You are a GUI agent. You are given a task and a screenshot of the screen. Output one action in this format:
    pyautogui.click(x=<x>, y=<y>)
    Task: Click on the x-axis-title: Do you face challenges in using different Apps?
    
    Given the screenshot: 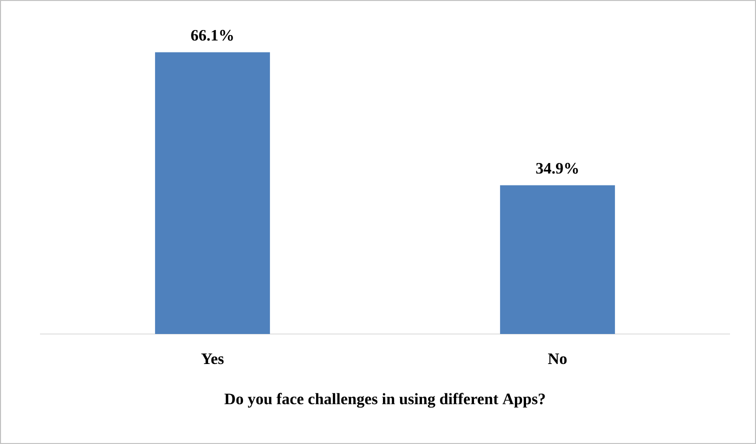 What is the action you would take?
    pyautogui.click(x=384, y=400)
    